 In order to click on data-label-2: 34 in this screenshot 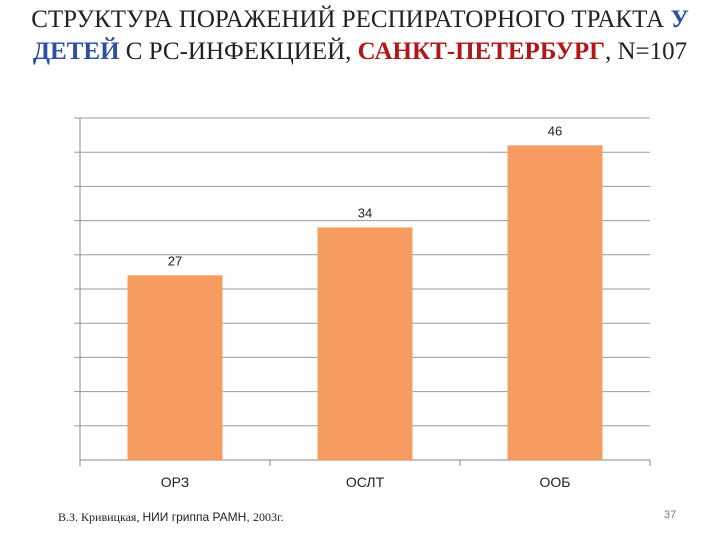, I will do `click(365, 212)`.